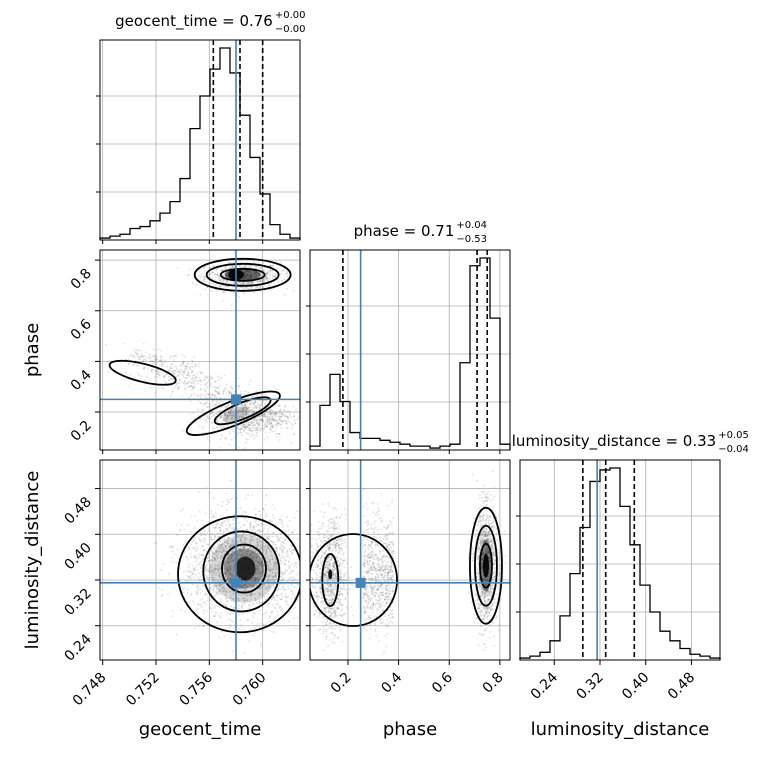 The image size is (760, 760). What do you see at coordinates (618, 560) in the screenshot?
I see `hist-panel-luminosity_distance` at bounding box center [618, 560].